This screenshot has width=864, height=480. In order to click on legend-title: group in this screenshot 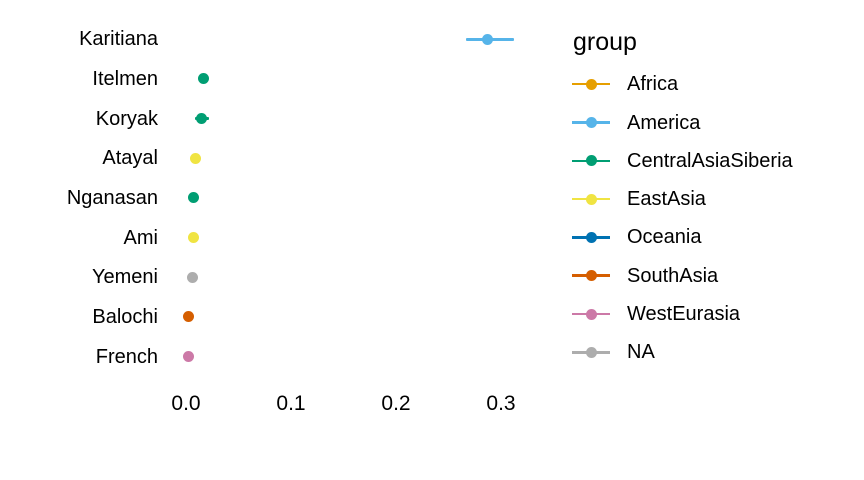, I will do `click(605, 42)`.